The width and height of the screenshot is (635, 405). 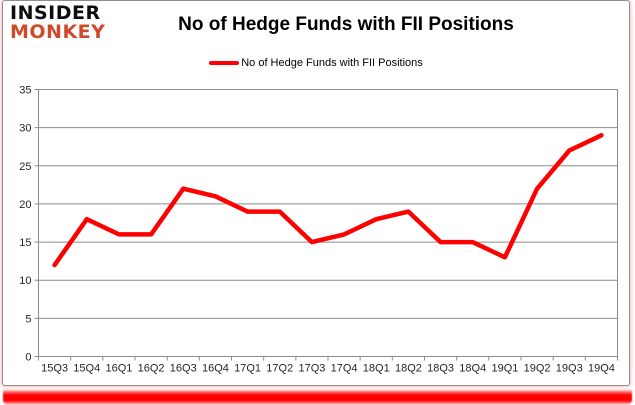 What do you see at coordinates (58, 31) in the screenshot?
I see `logo-line-monkey: MONKEY` at bounding box center [58, 31].